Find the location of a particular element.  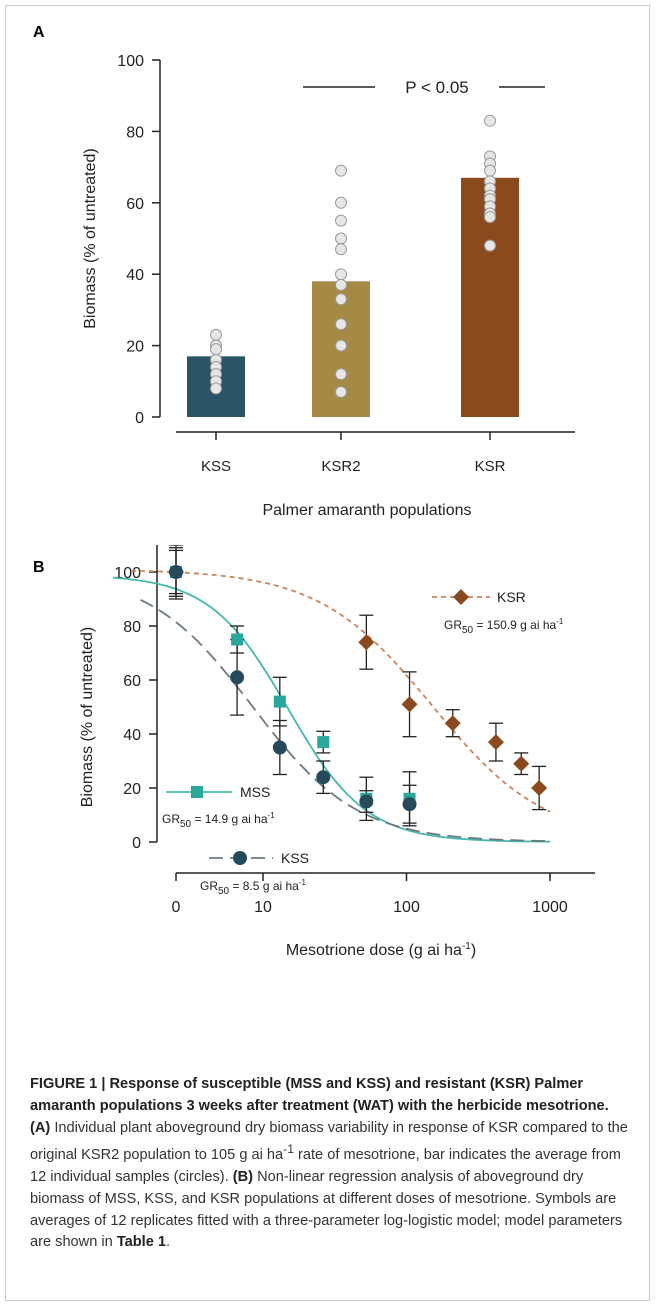

legend-gr50-mss: GR50 = 14.9 g ai ha-1 is located at coordinates (218, 820).